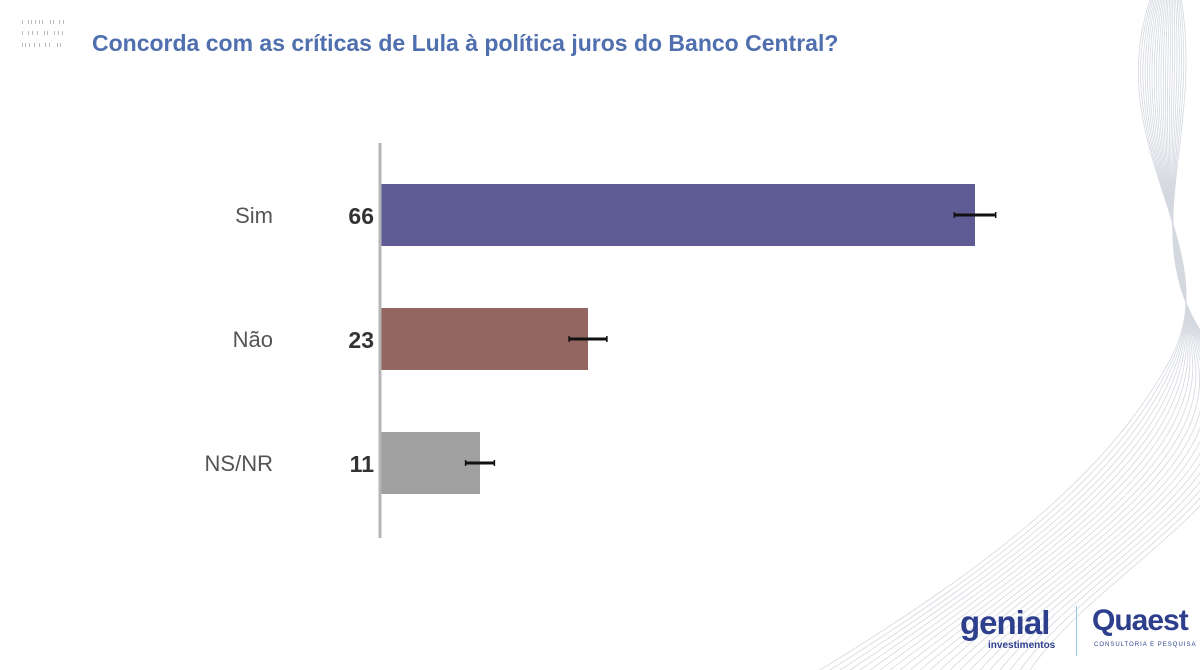  What do you see at coordinates (430, 463) in the screenshot?
I see `bar-nsnr` at bounding box center [430, 463].